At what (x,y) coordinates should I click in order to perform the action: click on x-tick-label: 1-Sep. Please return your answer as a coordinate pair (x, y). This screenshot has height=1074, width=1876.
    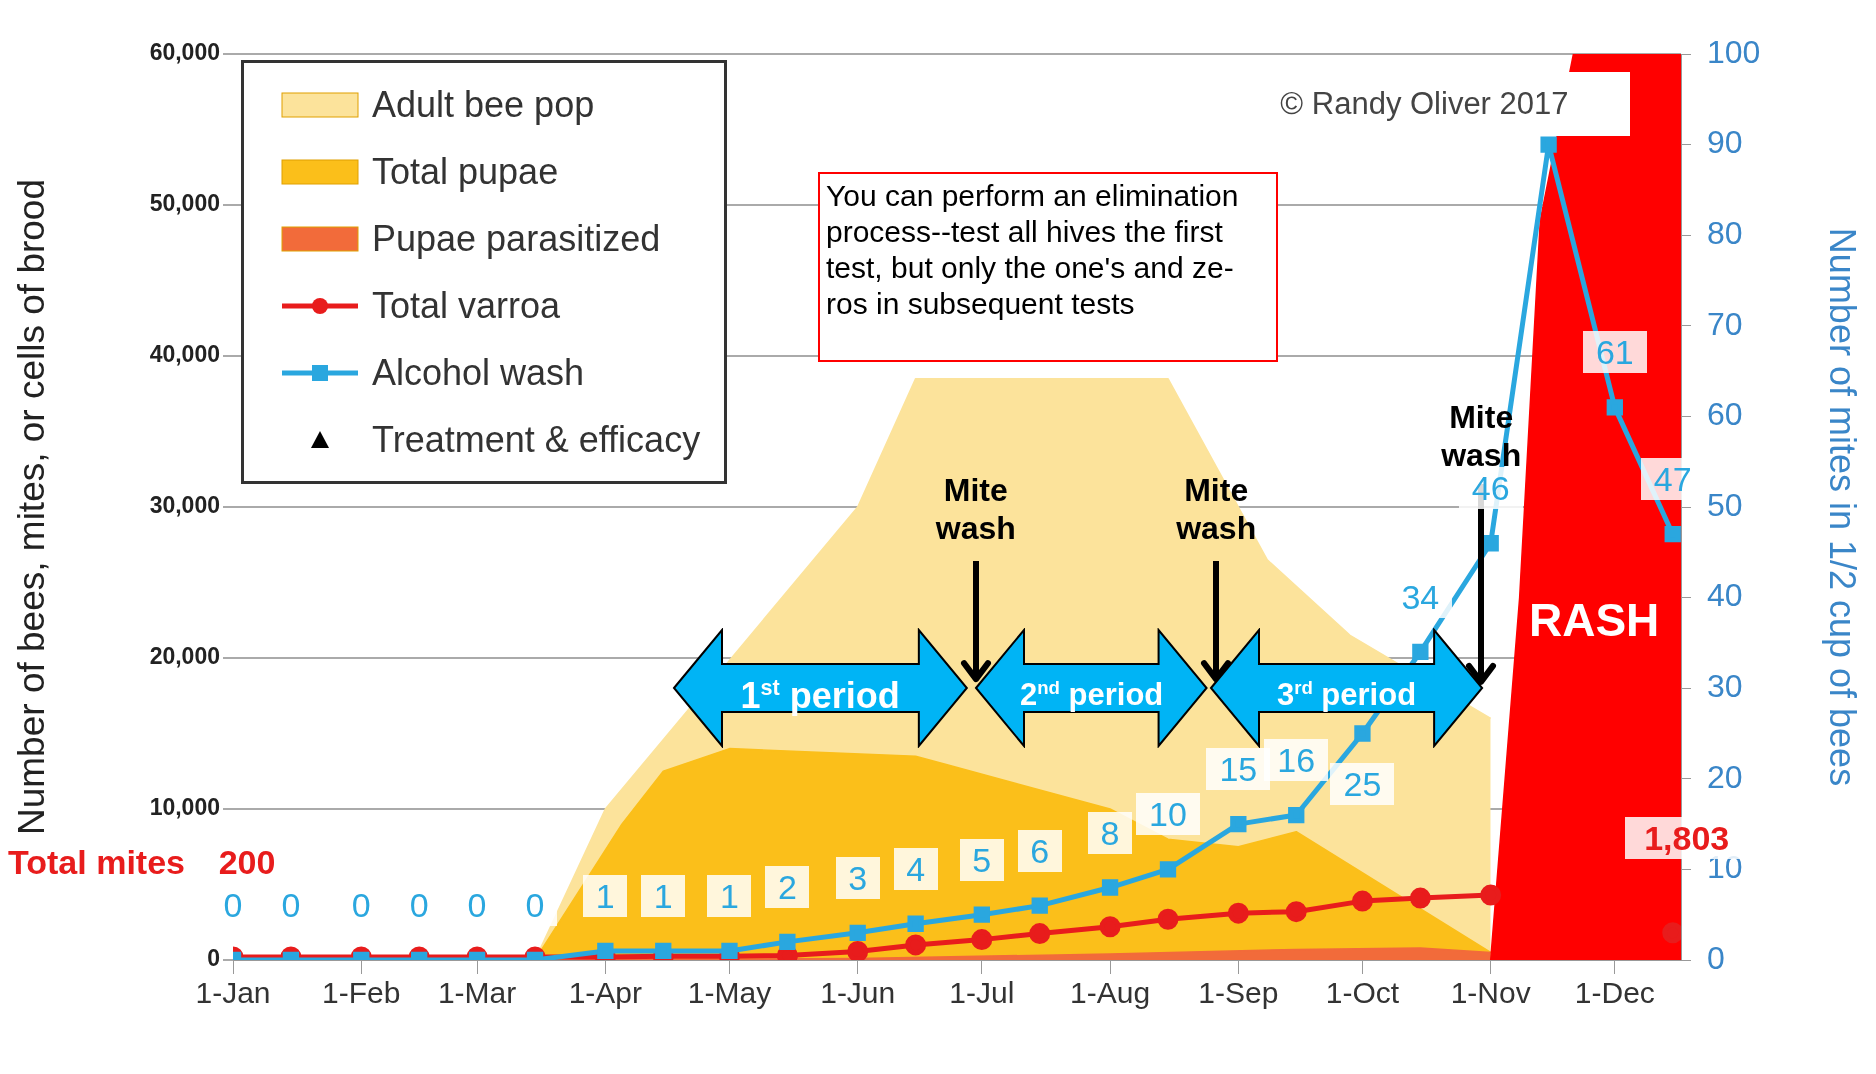
    Looking at the image, I should click on (1238, 993).